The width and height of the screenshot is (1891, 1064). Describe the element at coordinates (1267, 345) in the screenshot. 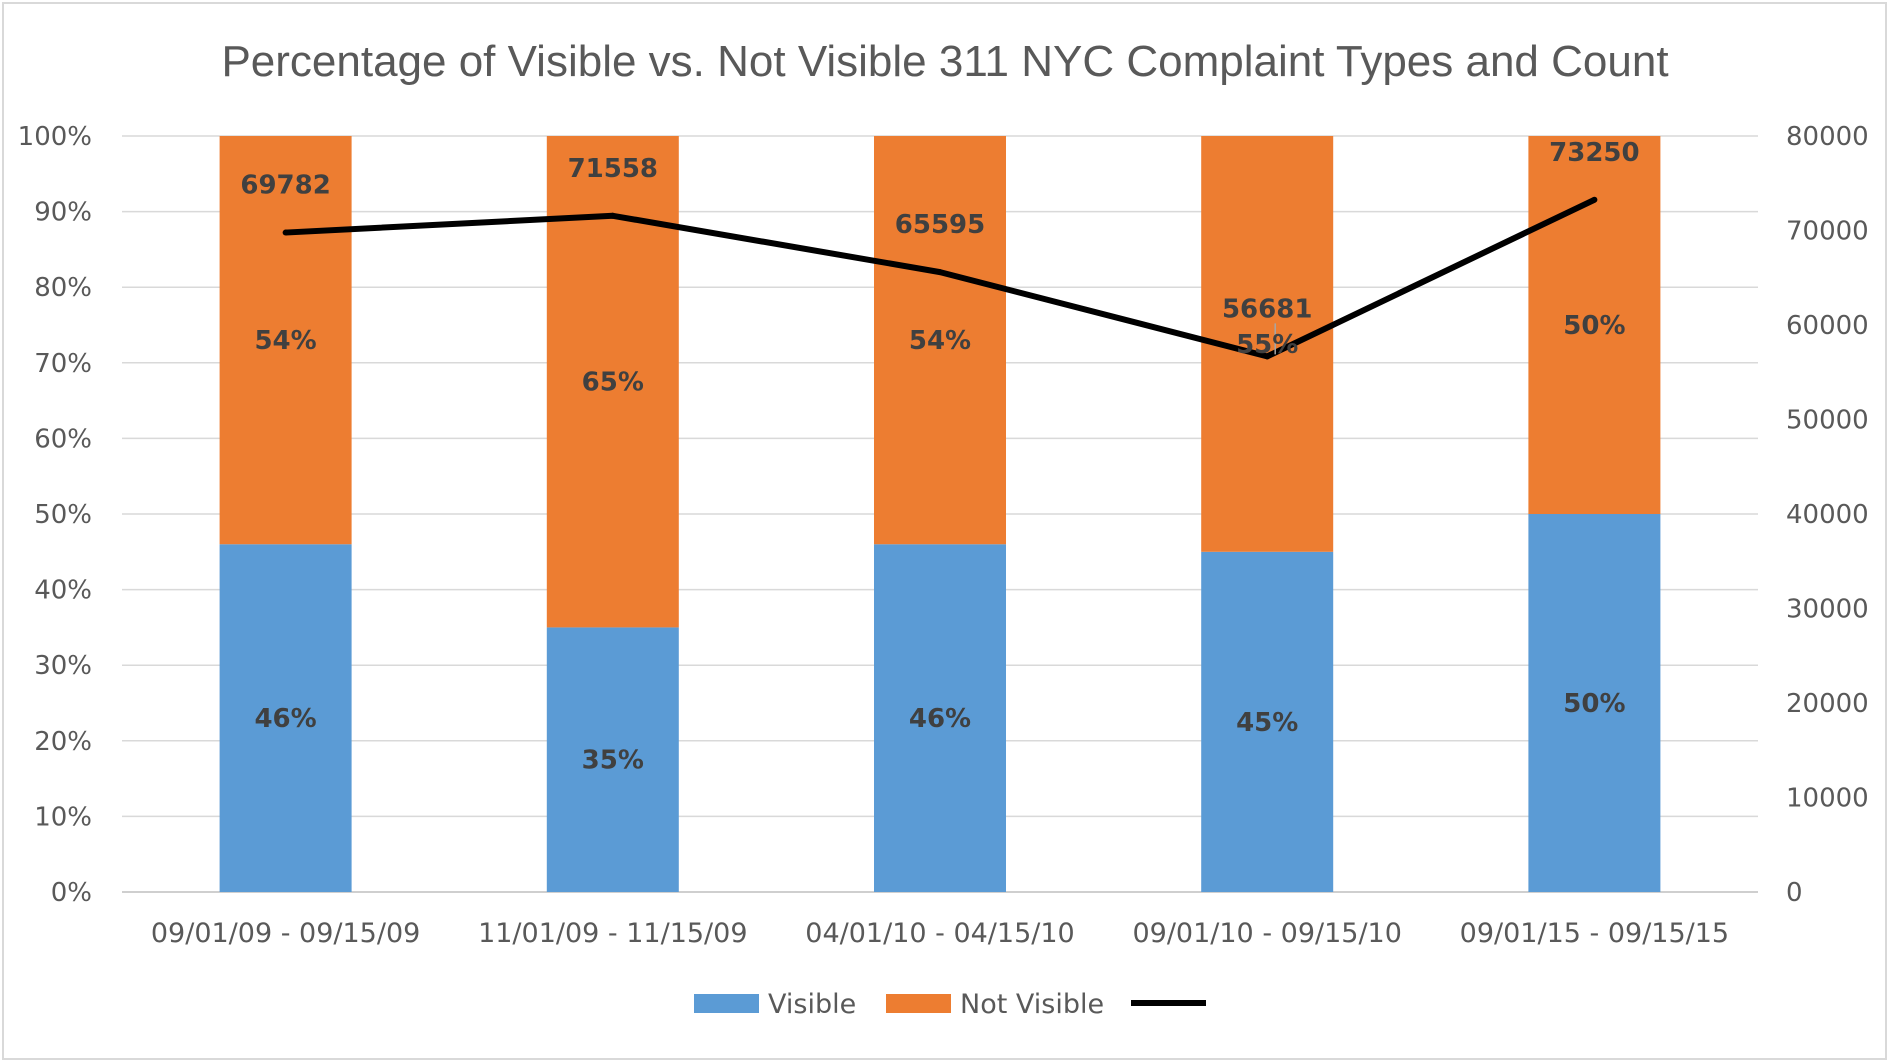

I see `not-visible-pct-label: 55%` at that location.